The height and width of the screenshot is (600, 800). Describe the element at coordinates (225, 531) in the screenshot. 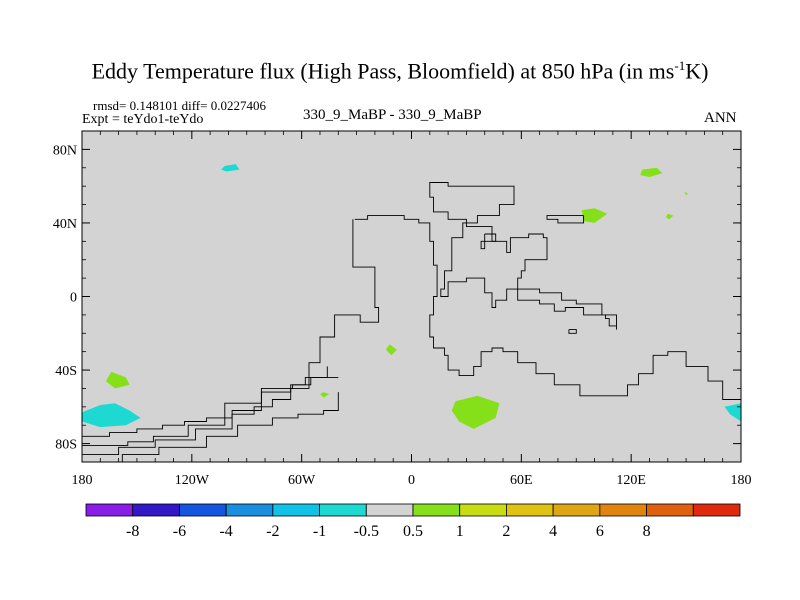

I see `colorbar-label-2: -4` at that location.